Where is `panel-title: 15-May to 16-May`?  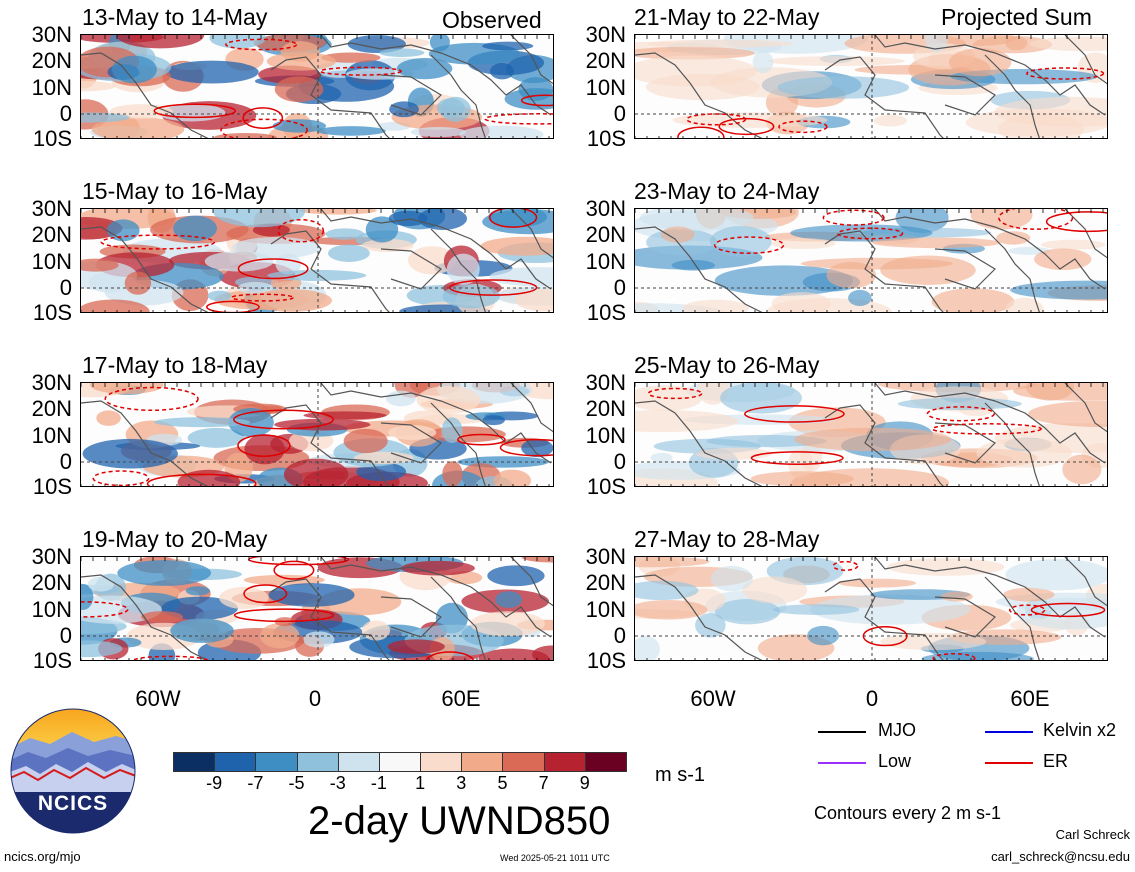 panel-title: 15-May to 16-May is located at coordinates (175, 191).